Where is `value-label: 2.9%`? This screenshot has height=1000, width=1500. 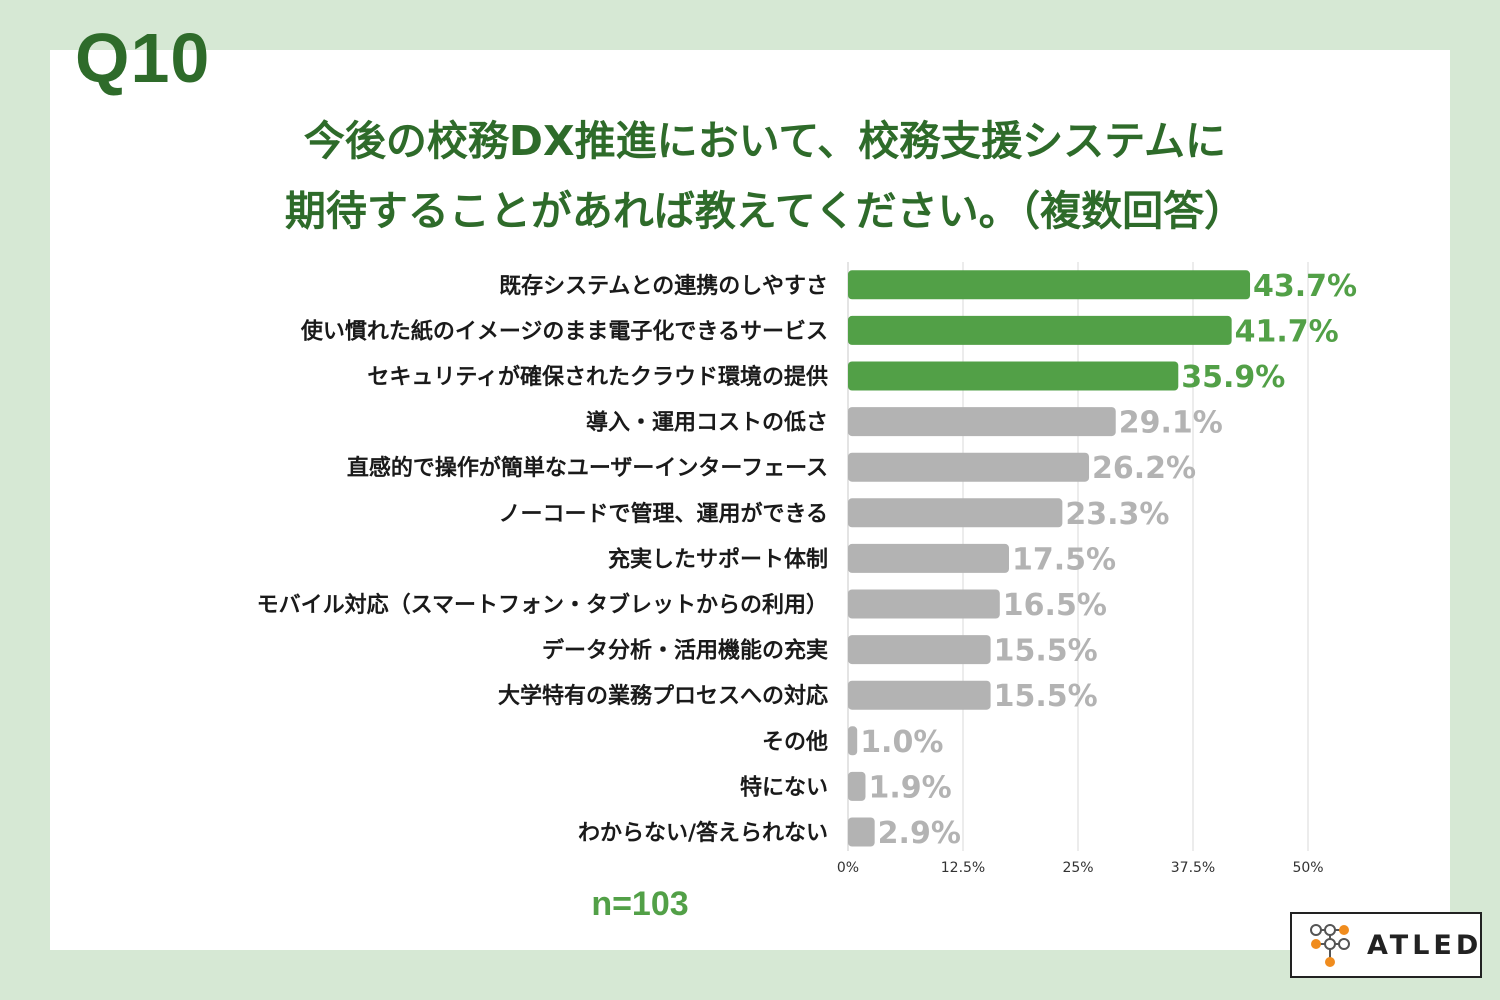
value-label: 2.9% is located at coordinates (919, 833).